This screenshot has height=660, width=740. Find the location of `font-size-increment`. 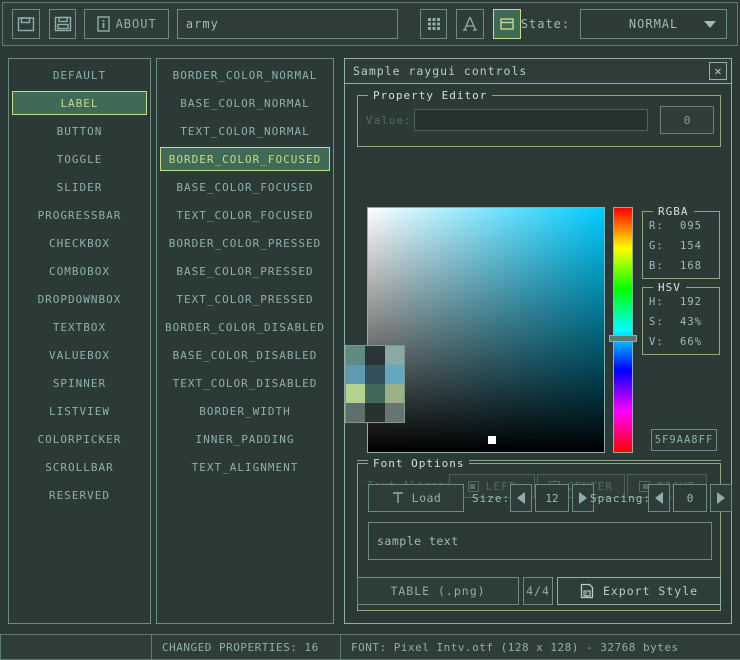

font-size-increment is located at coordinates (583, 498).